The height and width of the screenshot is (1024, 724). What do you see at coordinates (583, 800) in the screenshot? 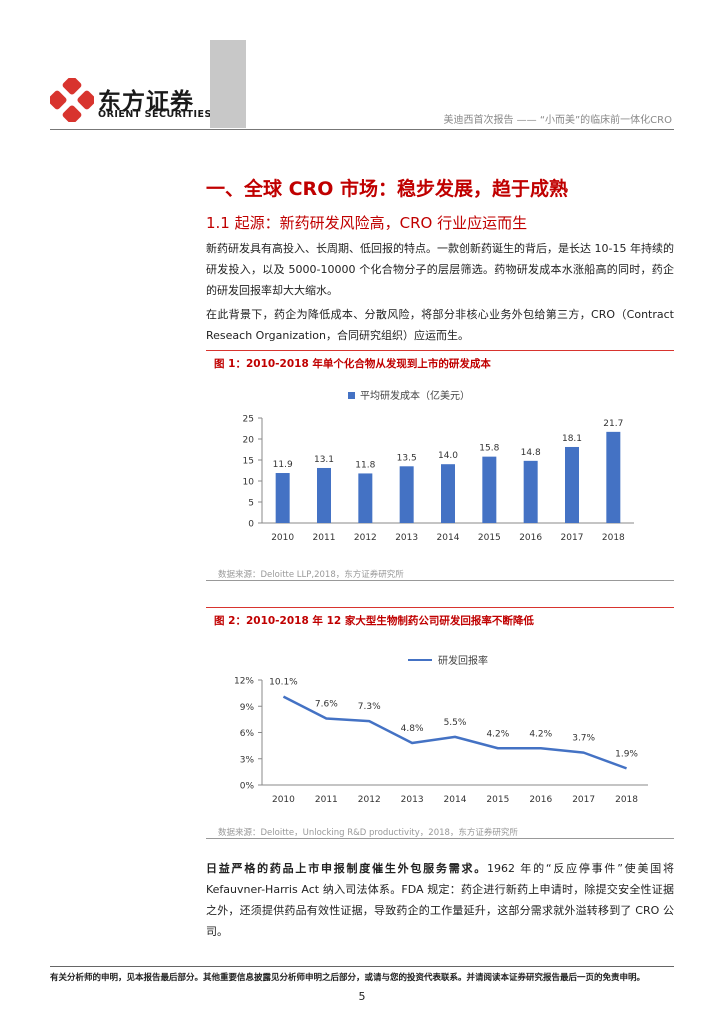
I see `figure2-x-tick-label: 2017` at bounding box center [583, 800].